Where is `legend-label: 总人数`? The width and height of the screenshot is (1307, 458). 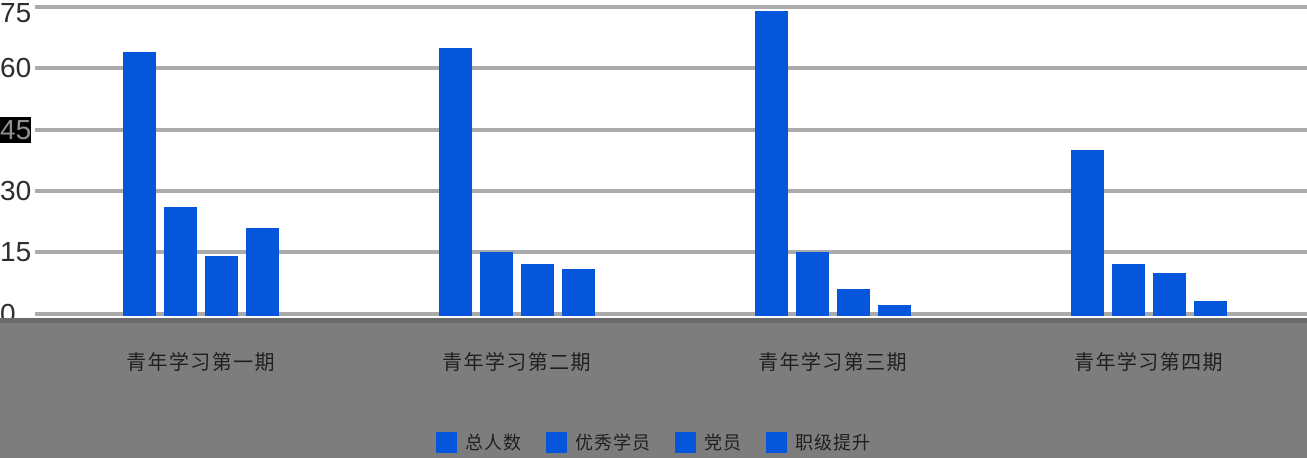 legend-label: 总人数 is located at coordinates (493, 443).